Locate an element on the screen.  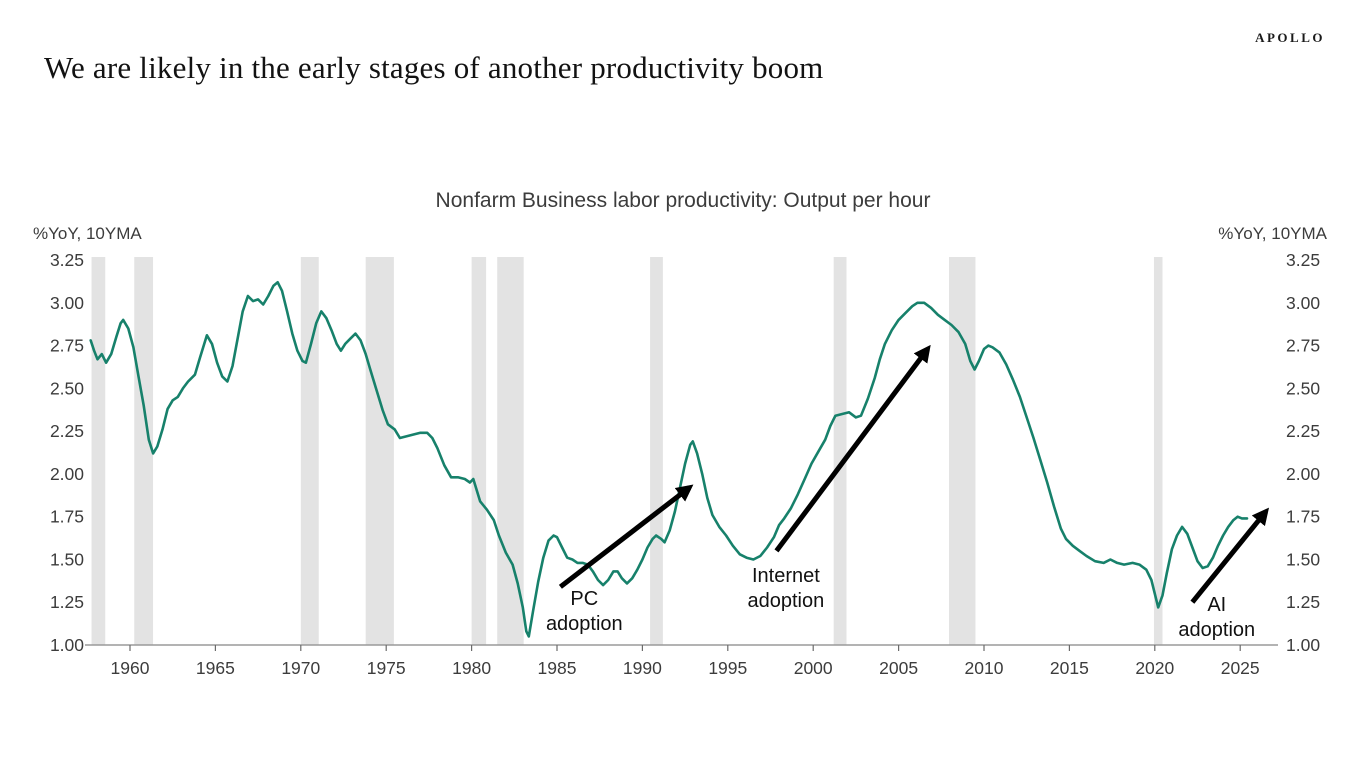
y-tick-label-right: 1.50 is located at coordinates (1303, 559).